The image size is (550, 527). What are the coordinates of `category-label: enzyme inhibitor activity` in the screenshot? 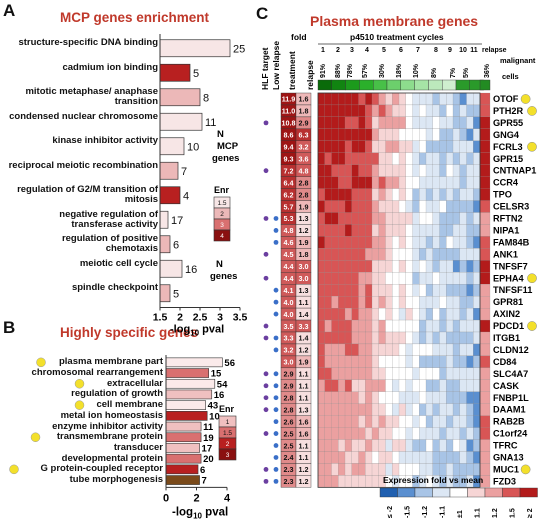 It's located at (107, 426).